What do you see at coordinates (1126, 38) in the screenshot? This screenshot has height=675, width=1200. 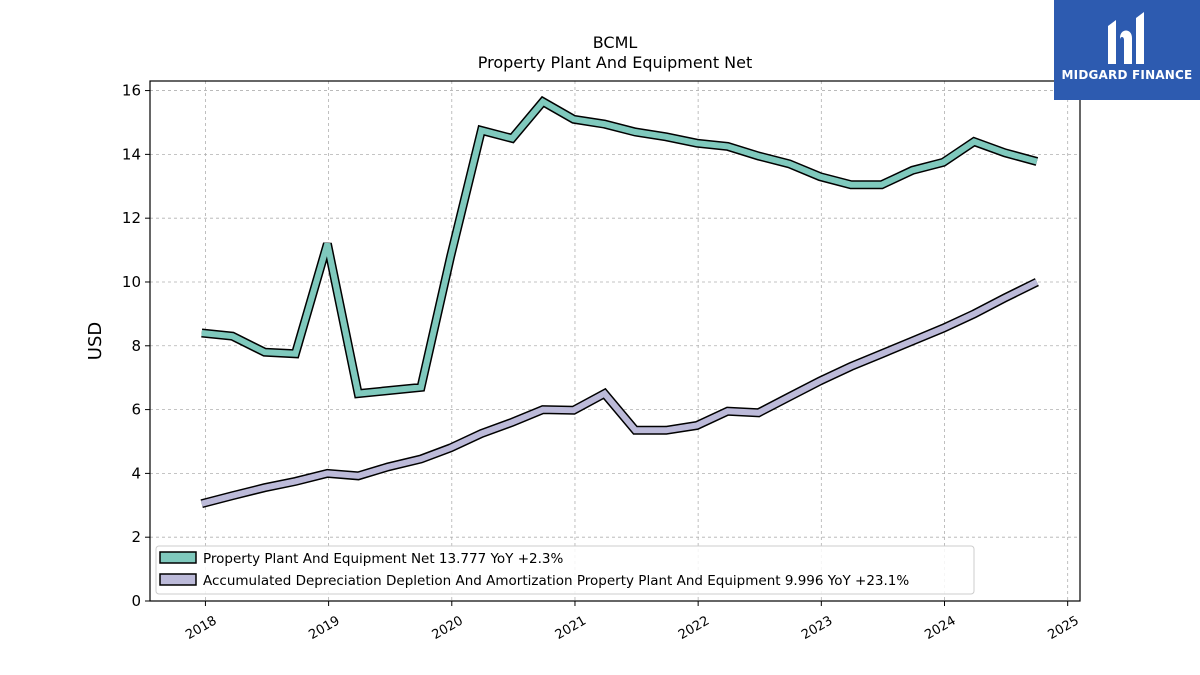 I see `logo-mark-icon` at bounding box center [1126, 38].